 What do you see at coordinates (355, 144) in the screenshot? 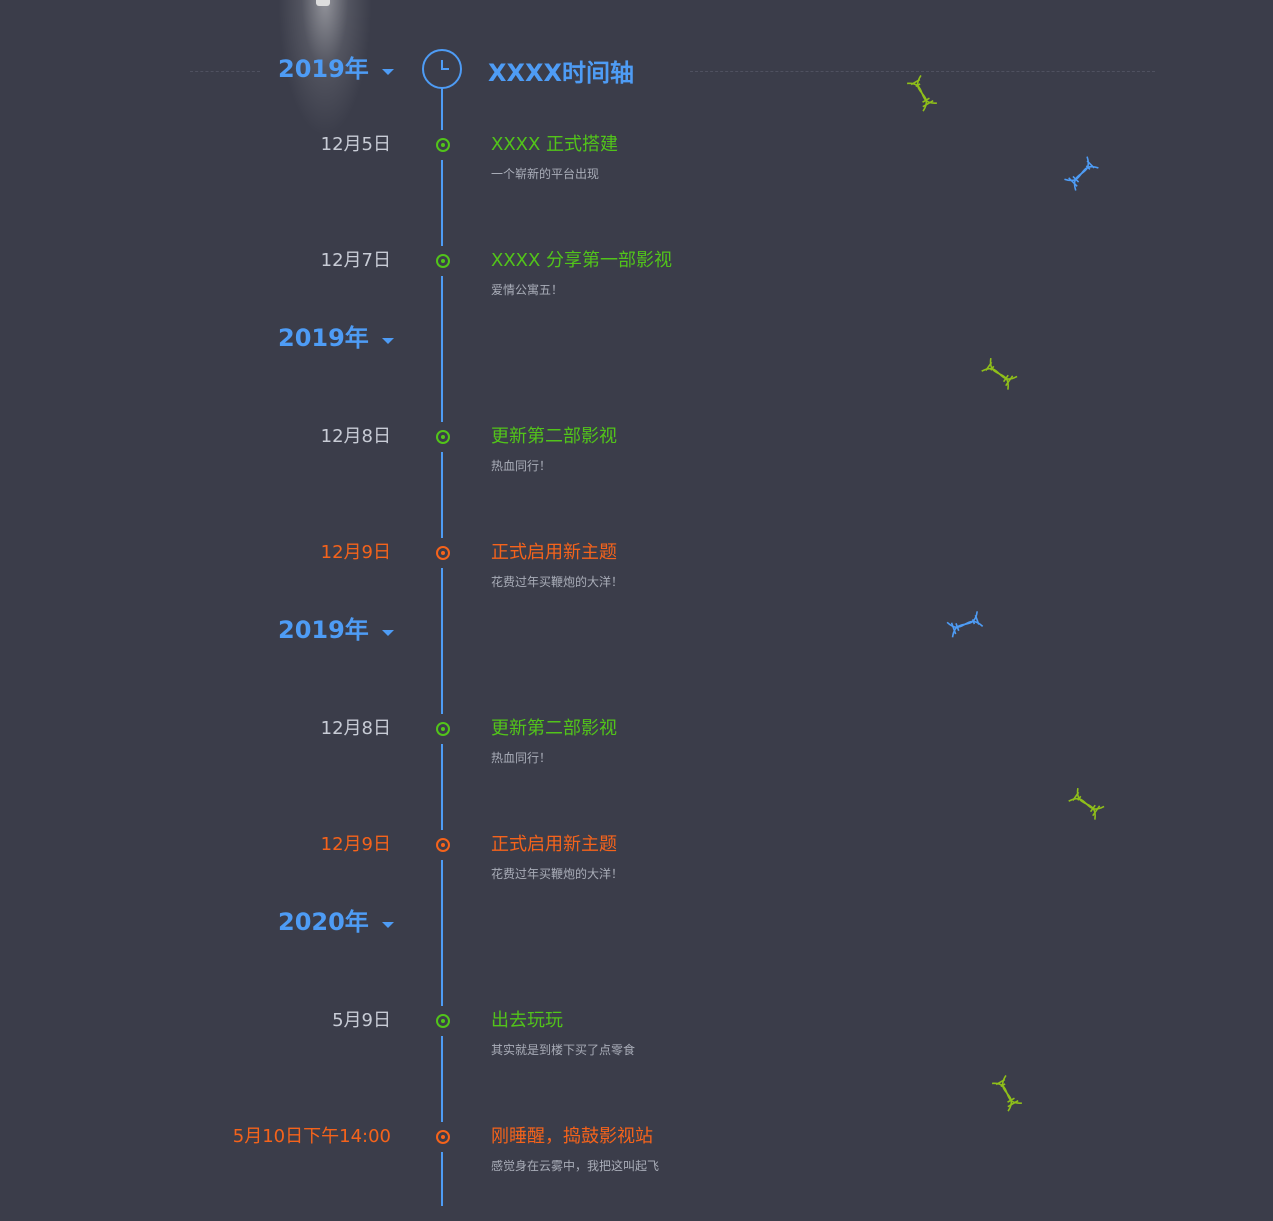
I see `event-date: 12月5日` at bounding box center [355, 144].